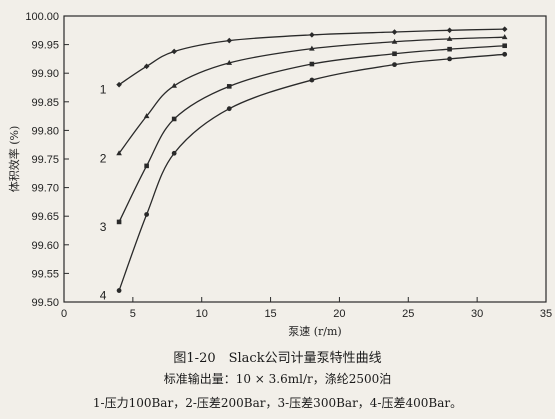 Image resolution: width=555 pixels, height=419 pixels. What do you see at coordinates (45, 246) in the screenshot?
I see `y-tick-label: 99.60` at bounding box center [45, 246].